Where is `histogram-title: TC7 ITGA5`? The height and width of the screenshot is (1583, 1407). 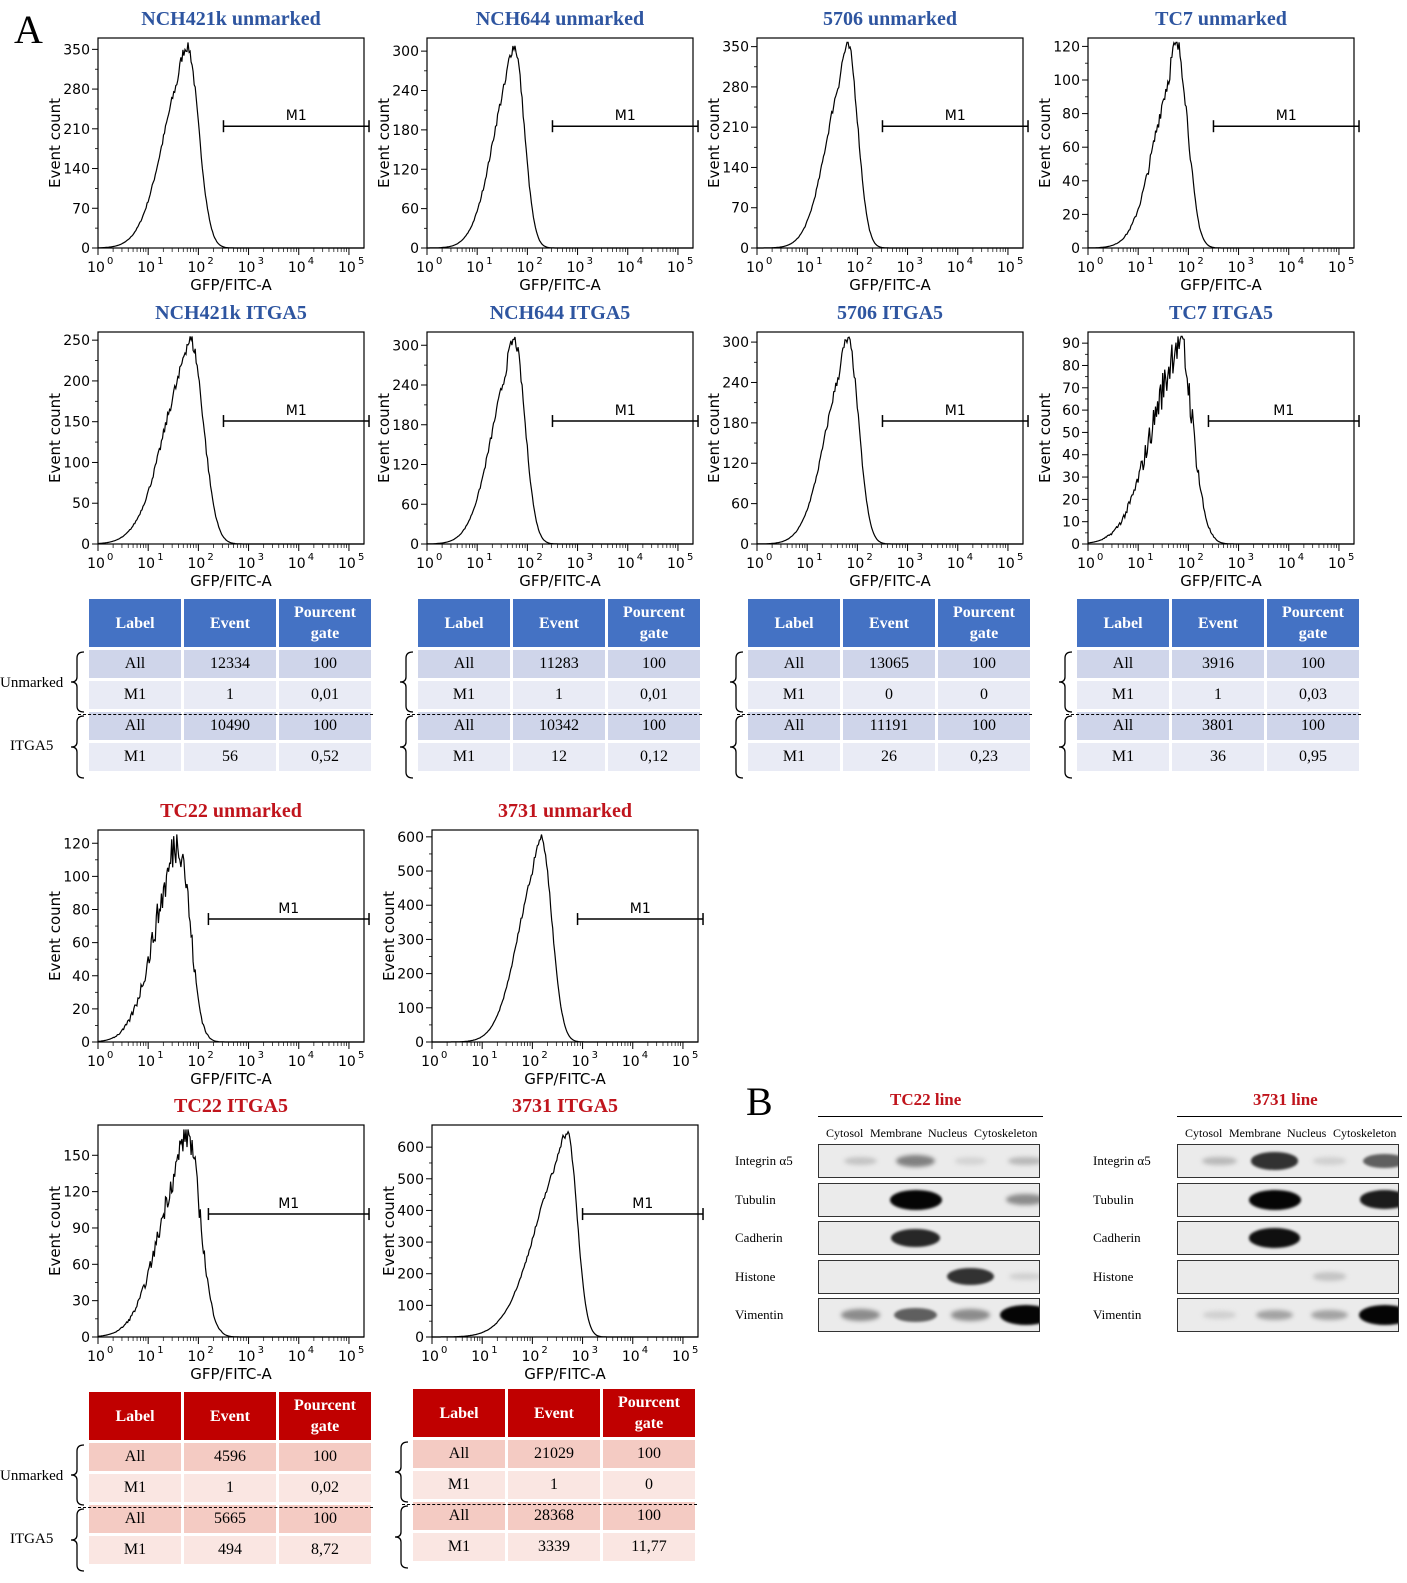
histogram-title: TC7 ITGA5 is located at coordinates (1221, 313).